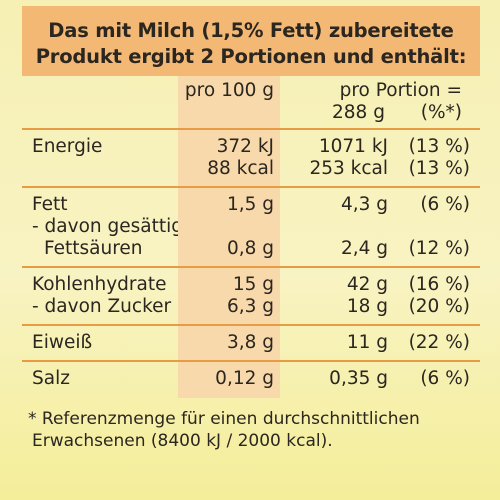  Describe the element at coordinates (439, 168) in the screenshot. I see `energy-portion-kcal-pct: (13 %)` at that location.